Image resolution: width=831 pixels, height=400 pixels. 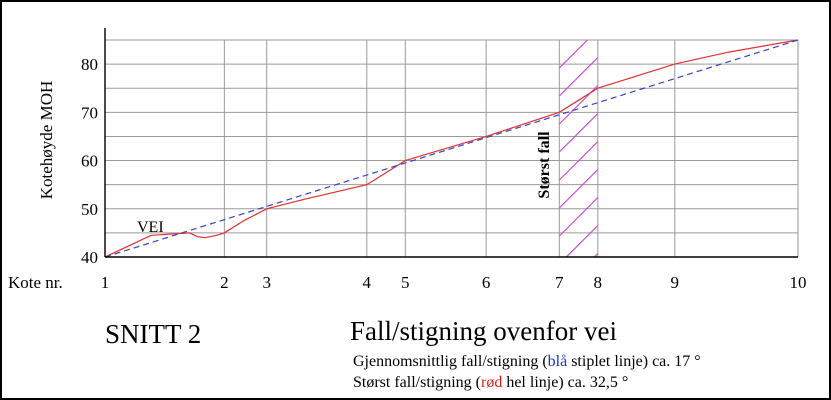 What do you see at coordinates (675, 282) in the screenshot?
I see `x-tick-label: 9` at bounding box center [675, 282].